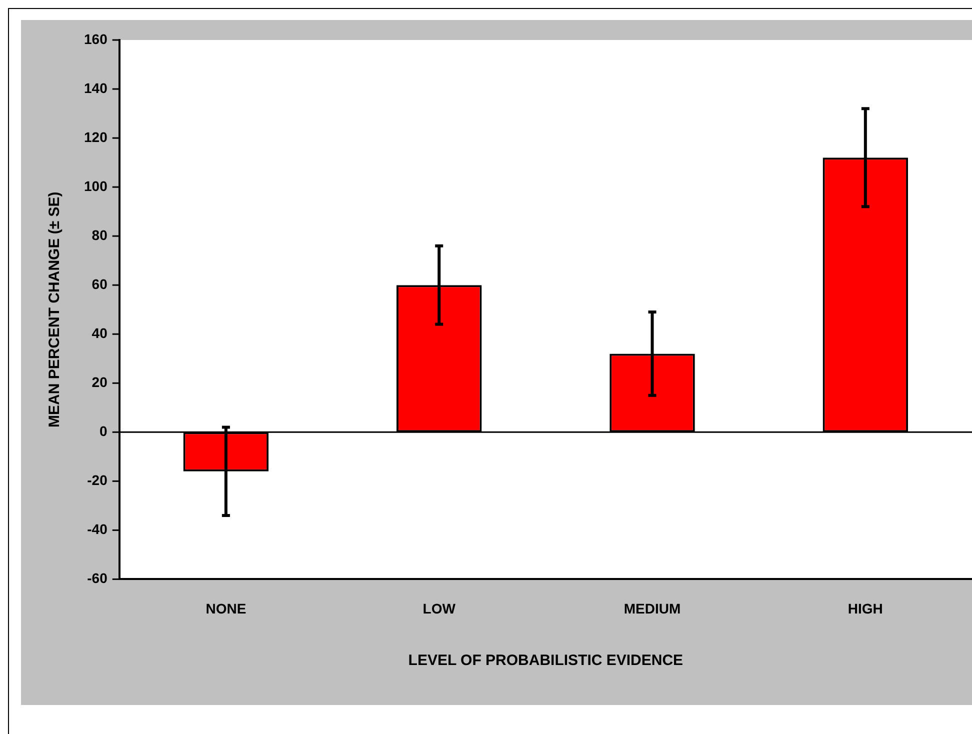 The height and width of the screenshot is (734, 972). I want to click on x-axis-title: LEVEL OF PROBABILISTIC EVIDENCE, so click(546, 661).